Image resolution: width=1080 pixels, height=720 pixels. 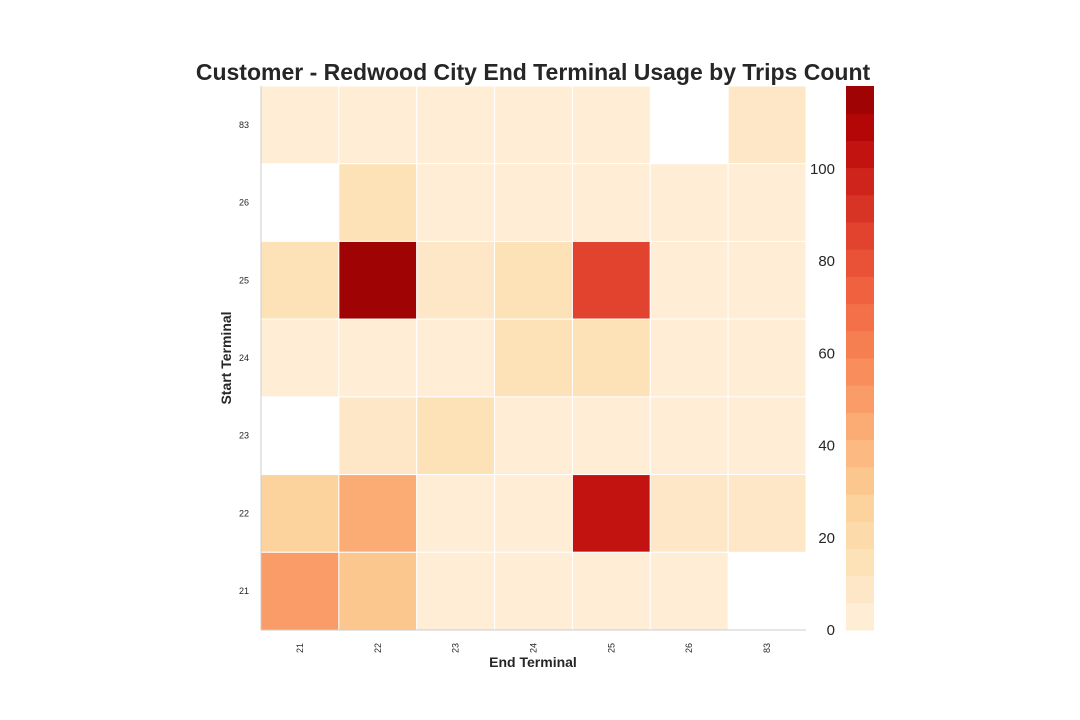 I want to click on x-tick-label: 24, so click(x=534, y=648).